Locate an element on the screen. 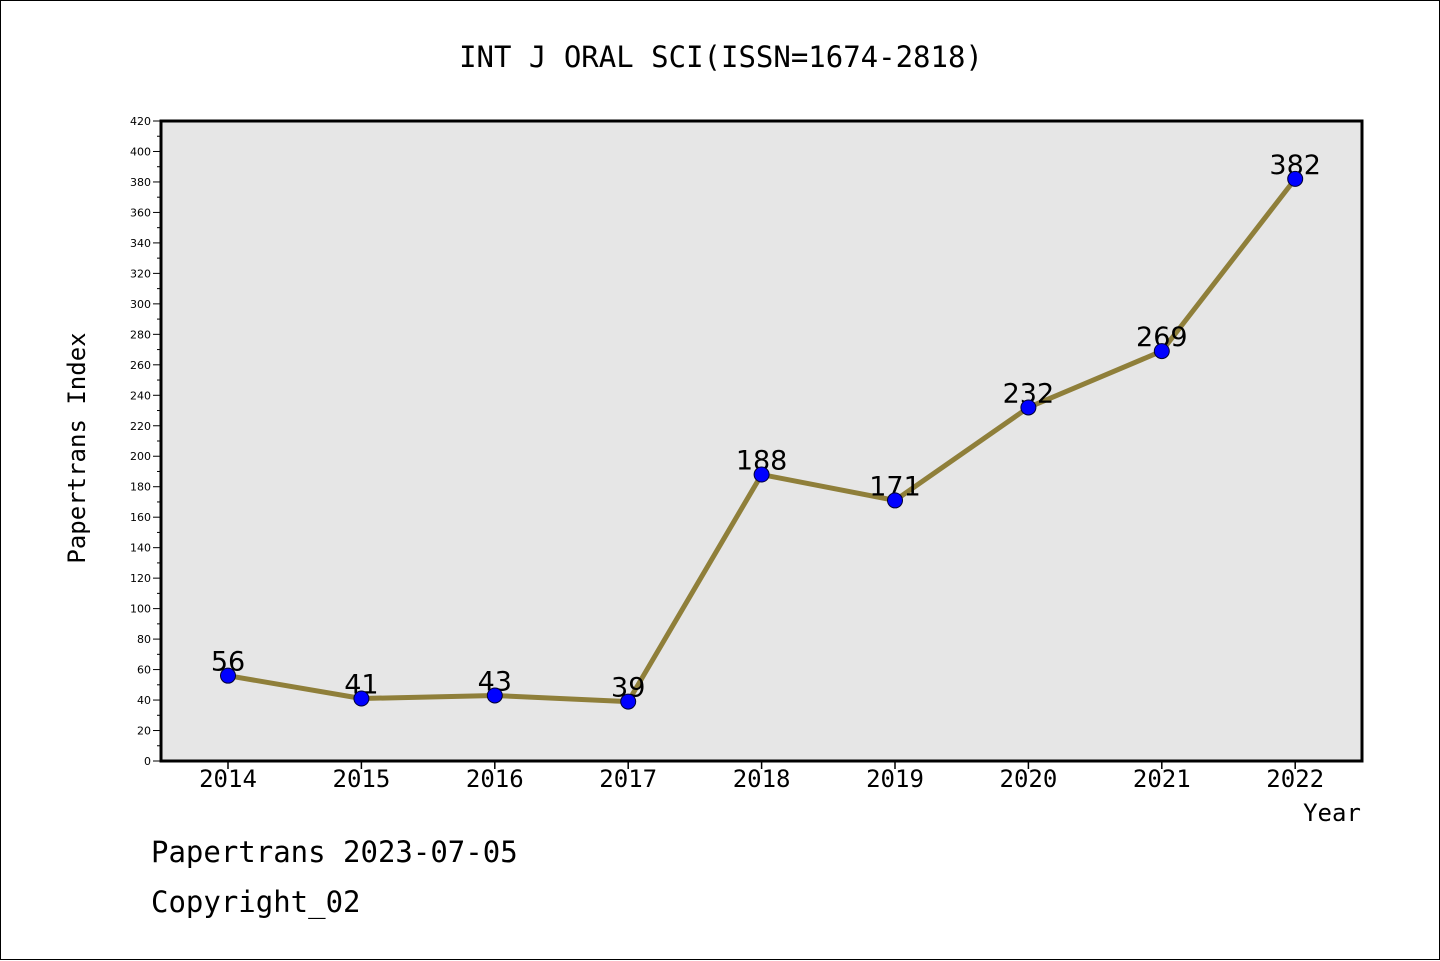  chart-title: INT J ORAL SCI(ISSN=1674-2818) is located at coordinates (721, 57).